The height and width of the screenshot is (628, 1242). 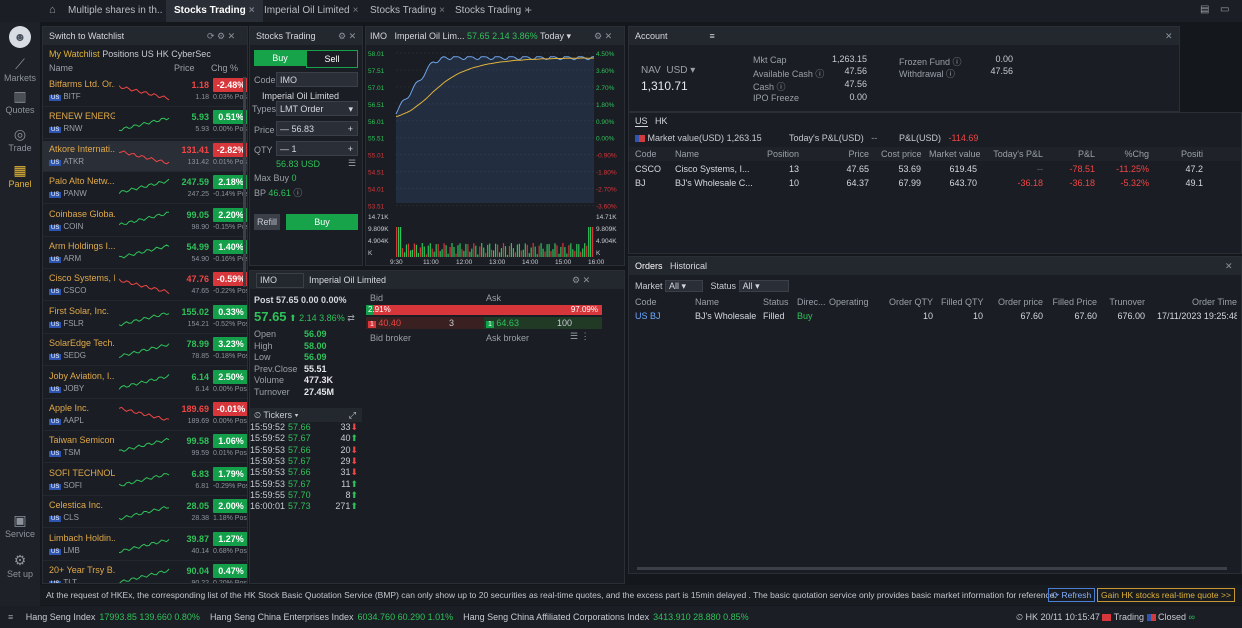 What do you see at coordinates (322, 222) in the screenshot?
I see `buy-button: Buy` at bounding box center [322, 222].